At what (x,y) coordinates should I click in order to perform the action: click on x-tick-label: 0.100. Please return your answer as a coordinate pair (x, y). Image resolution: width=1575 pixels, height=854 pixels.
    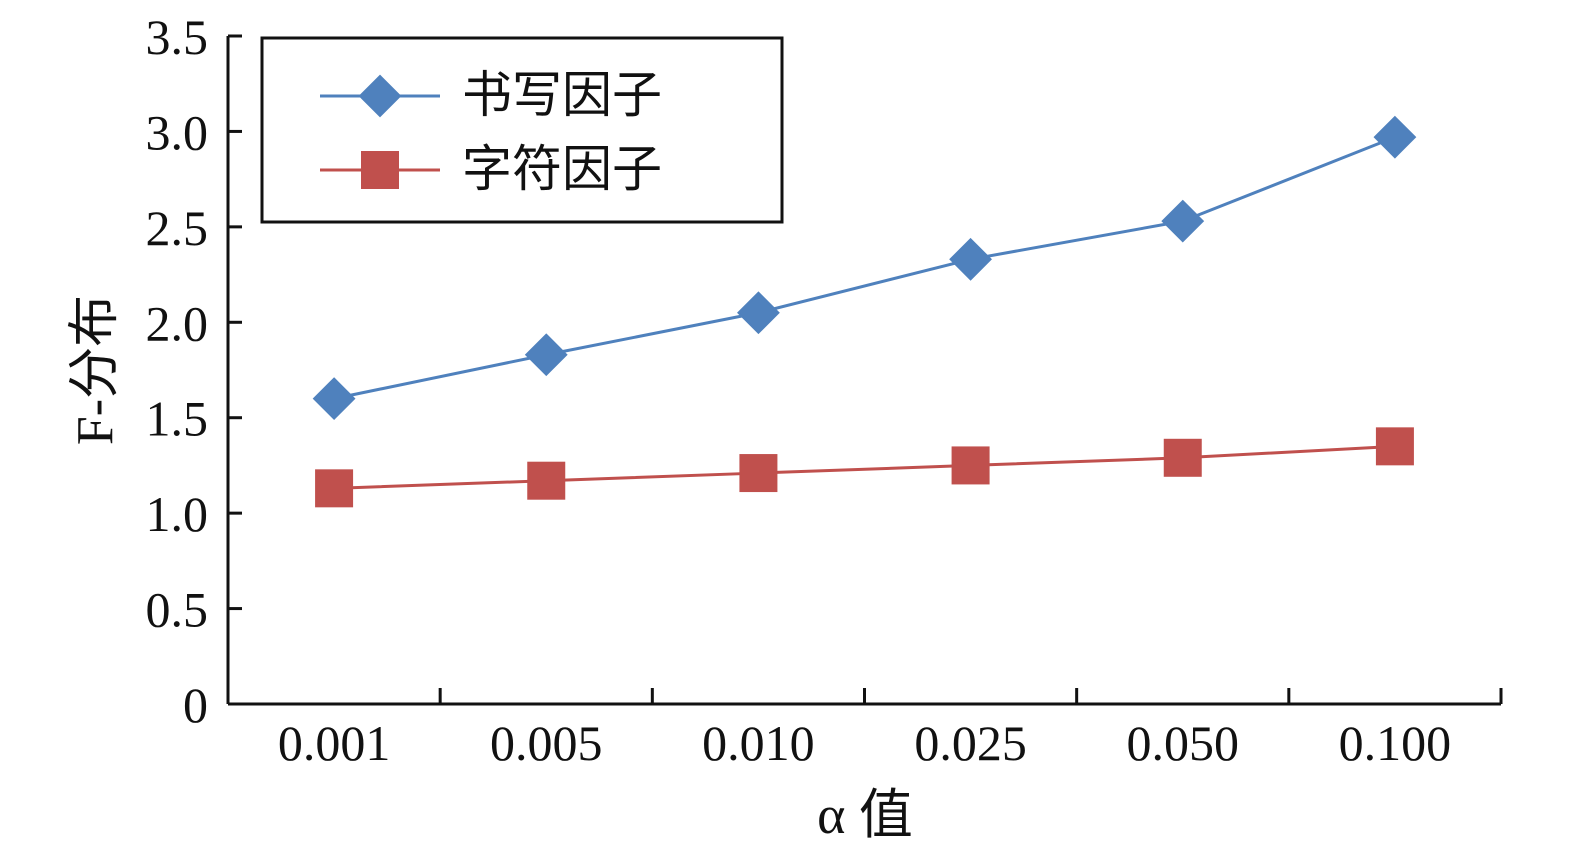
    Looking at the image, I should click on (1395, 743).